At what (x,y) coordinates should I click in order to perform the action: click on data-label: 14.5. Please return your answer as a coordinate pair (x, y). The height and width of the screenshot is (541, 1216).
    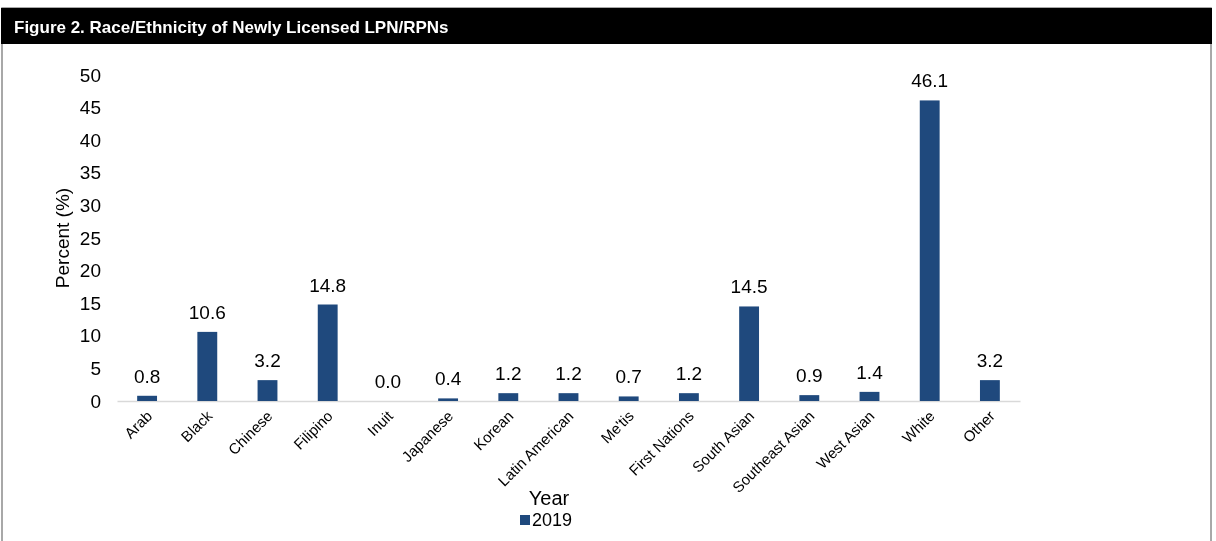
    Looking at the image, I should click on (749, 287).